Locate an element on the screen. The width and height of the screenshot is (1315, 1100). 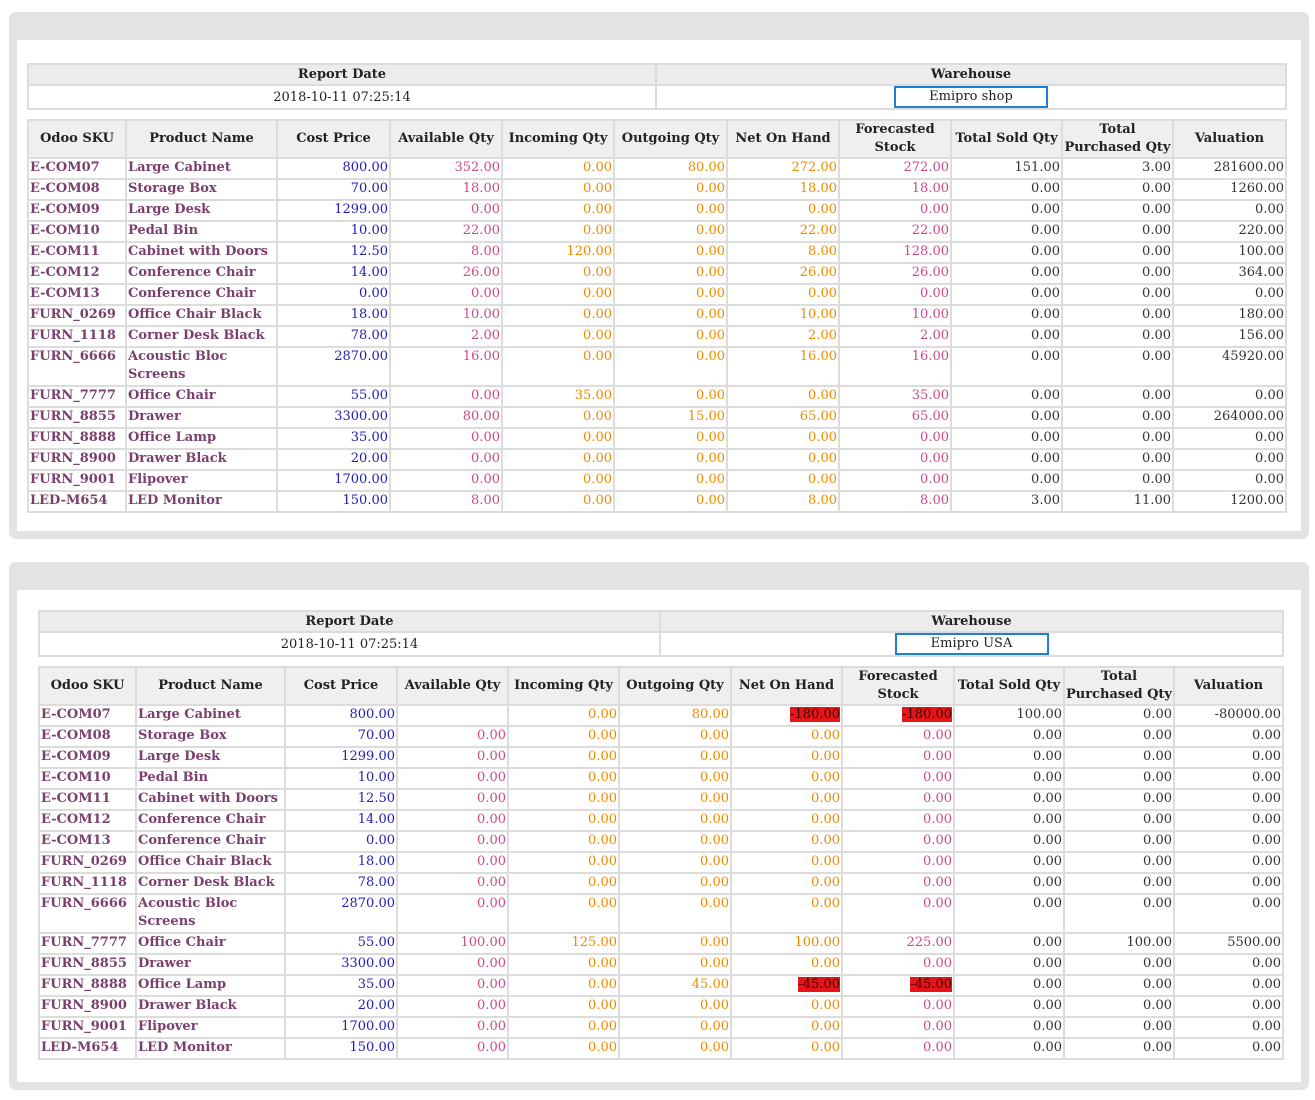
cell-forecasted-stock: 2.00 is located at coordinates (895, 336).